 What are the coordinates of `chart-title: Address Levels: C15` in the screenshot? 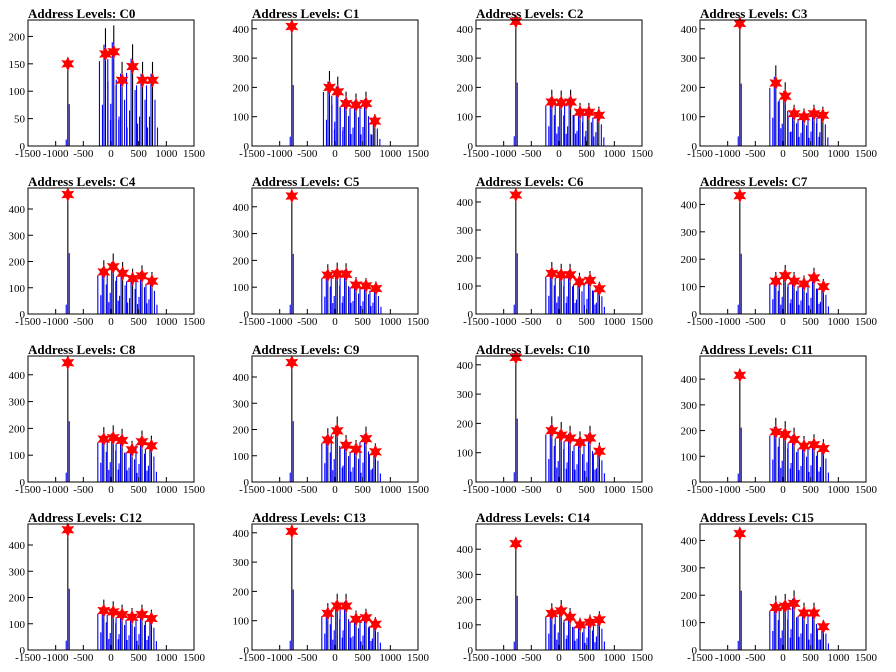 It's located at (757, 517).